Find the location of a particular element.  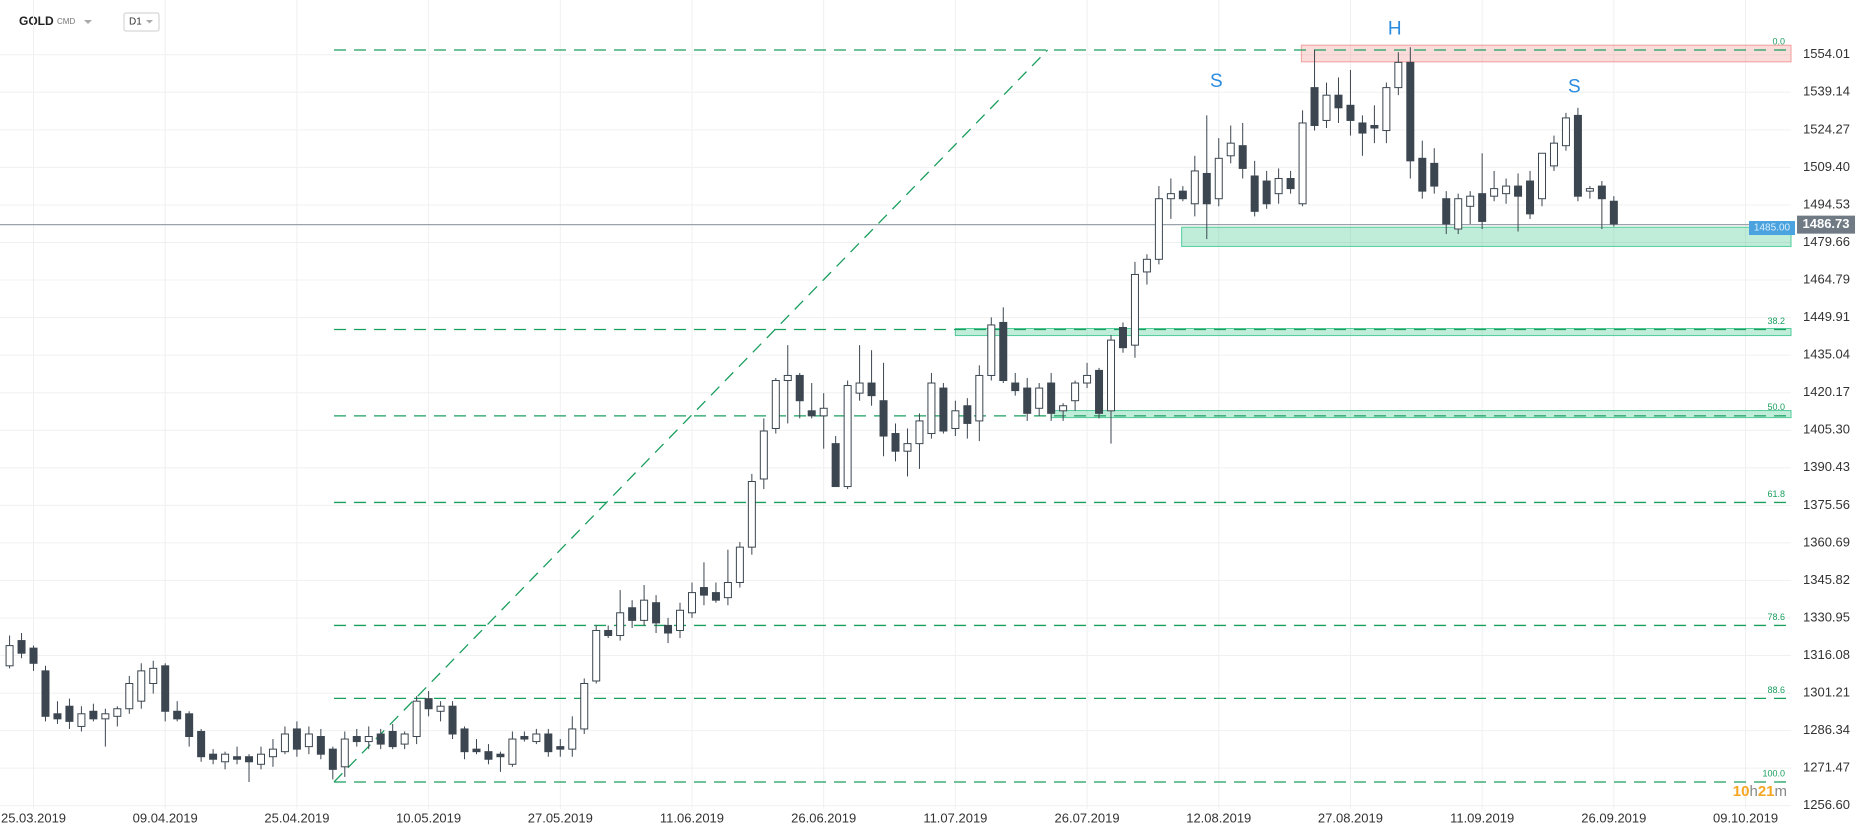

interval: D1 is located at coordinates (135, 22).